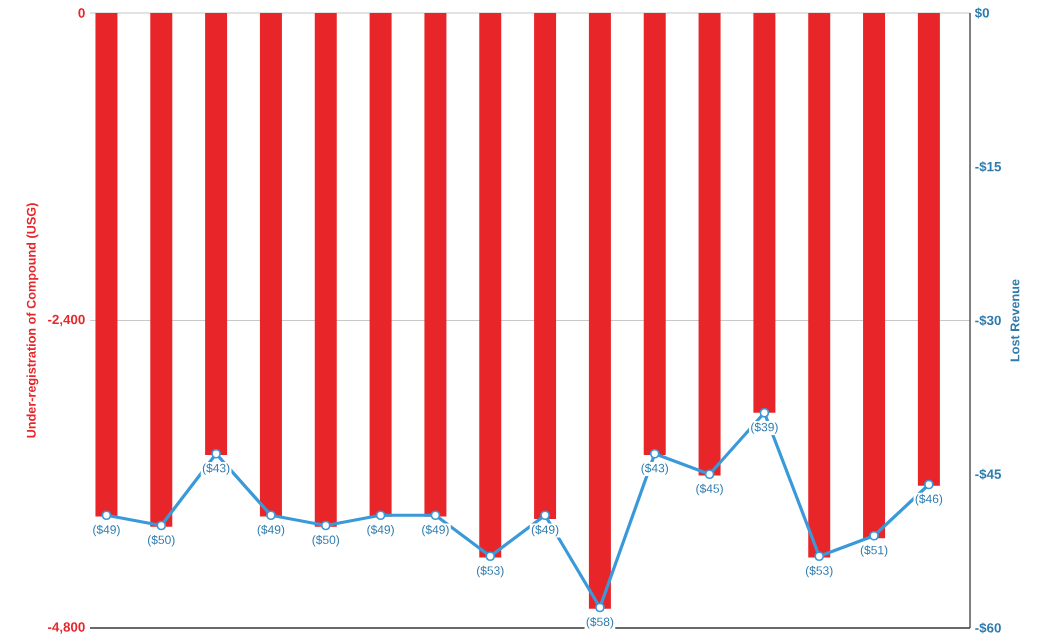 The height and width of the screenshot is (644, 1042). Describe the element at coordinates (988, 320) in the screenshot. I see `y2-tick-label: -$30` at that location.